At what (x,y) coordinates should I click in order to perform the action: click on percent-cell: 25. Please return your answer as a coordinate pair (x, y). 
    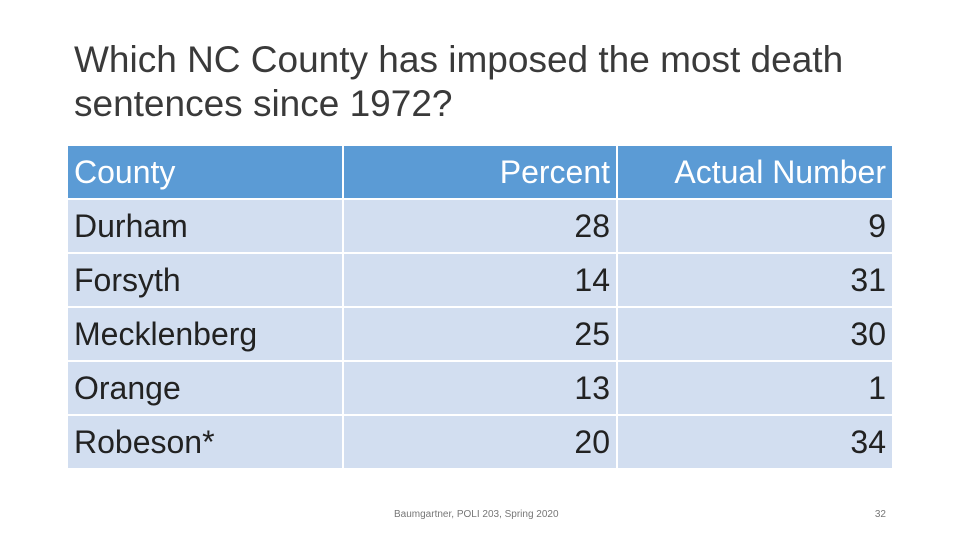
    Looking at the image, I should click on (480, 334).